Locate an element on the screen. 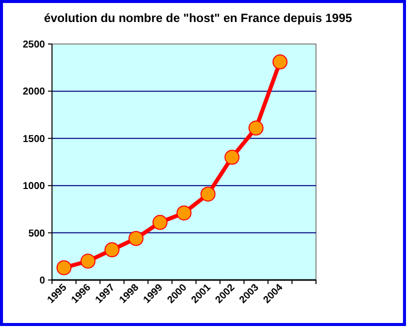 This screenshot has width=408, height=328. y-tick-label: 0 is located at coordinates (42, 281).